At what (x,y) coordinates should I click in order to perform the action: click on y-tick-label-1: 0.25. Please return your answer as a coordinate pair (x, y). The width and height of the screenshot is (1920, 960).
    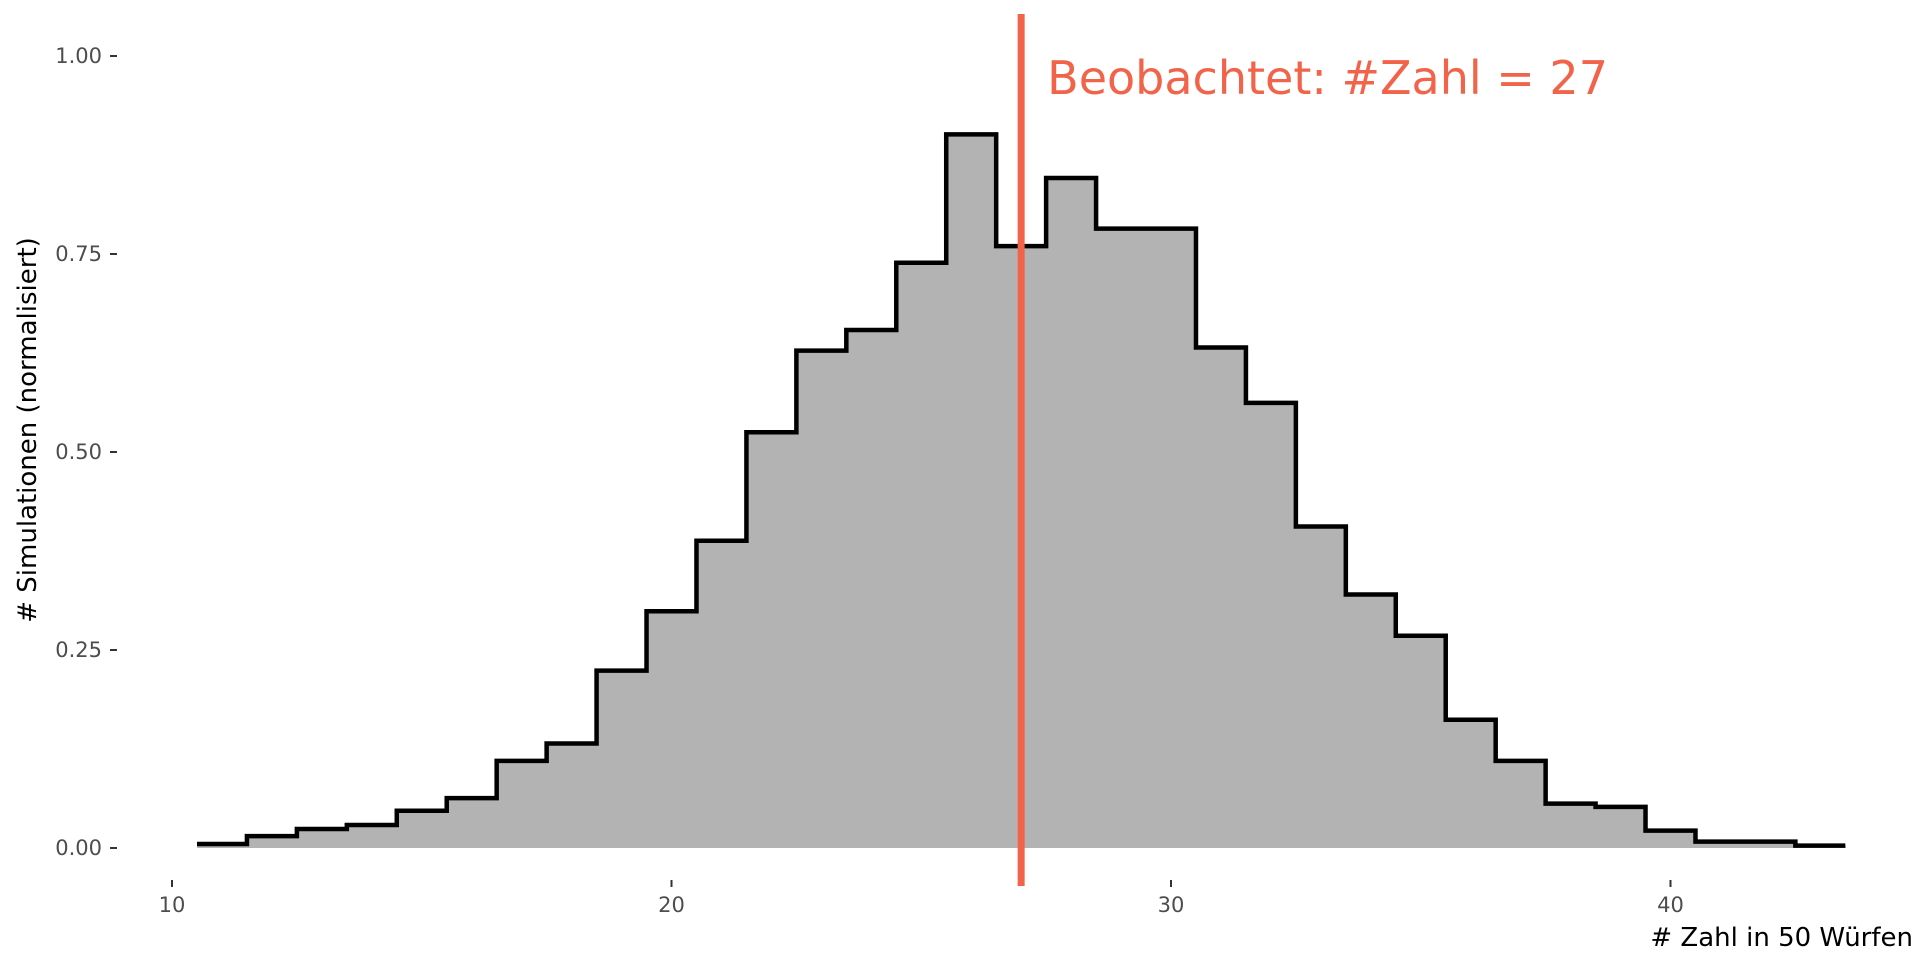
    Looking at the image, I should click on (78, 650).